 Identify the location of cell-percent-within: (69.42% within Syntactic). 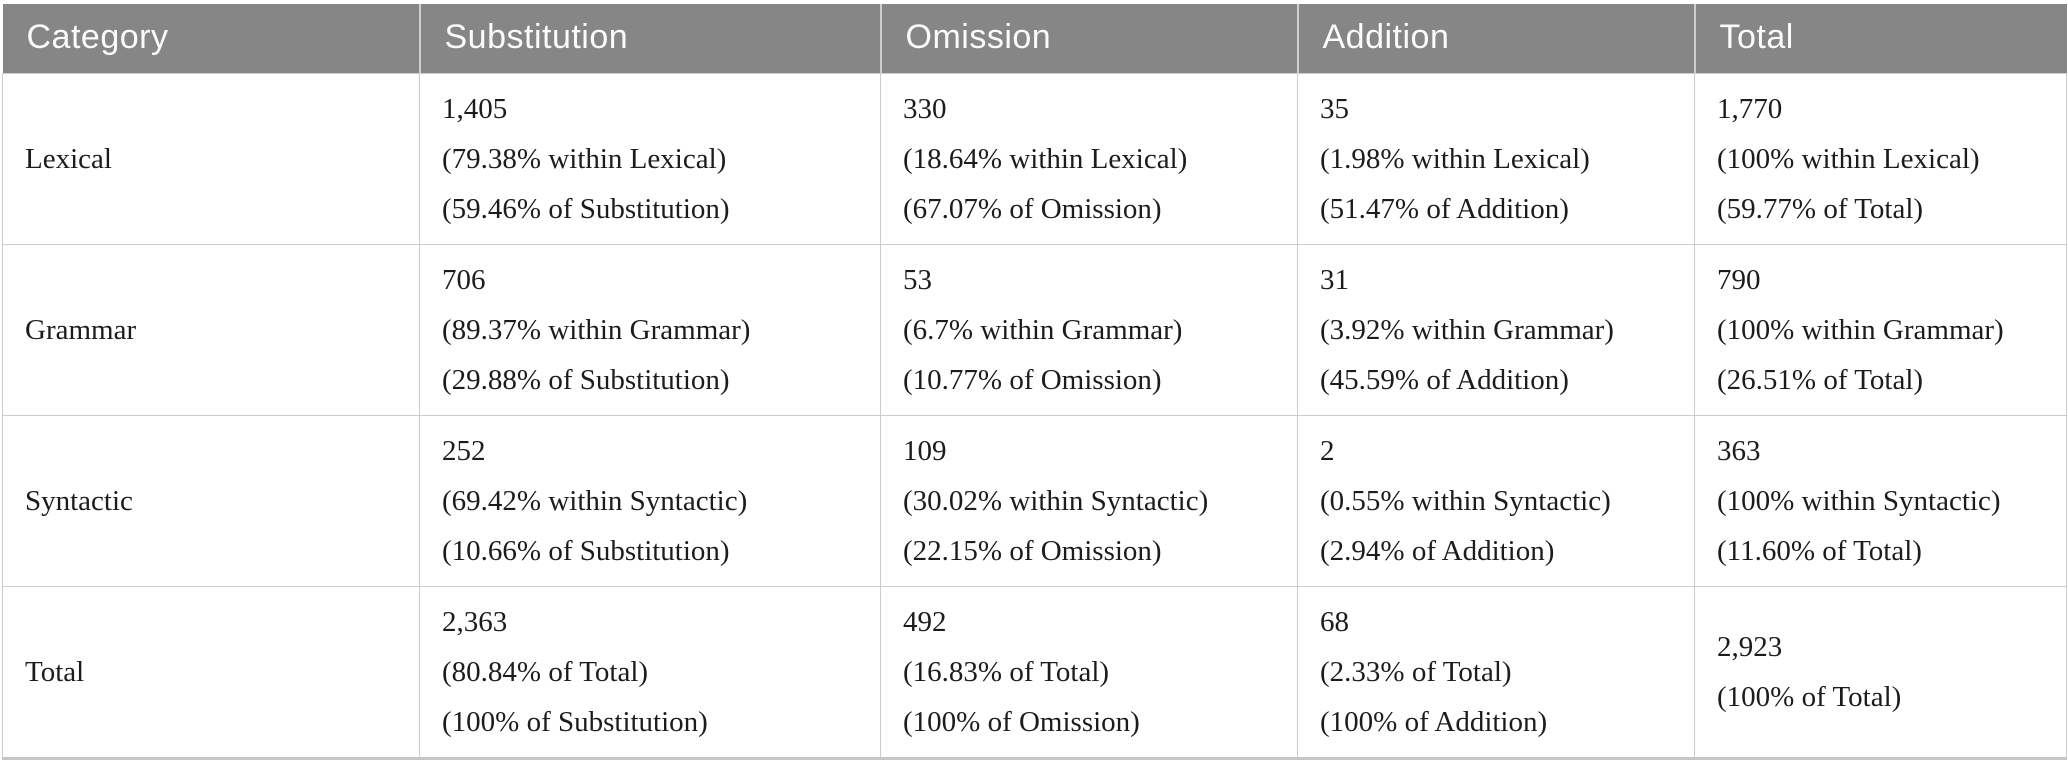
(595, 501).